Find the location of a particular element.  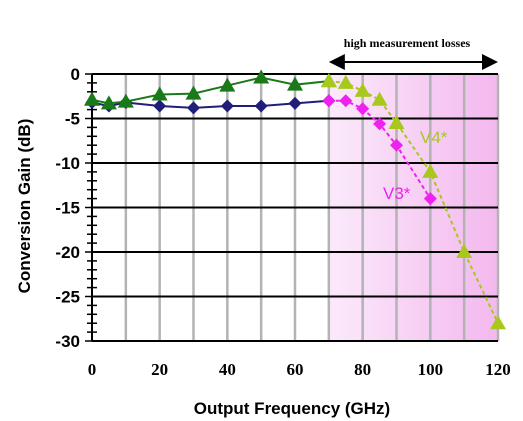

x-tick-label: 60 is located at coordinates (295, 369).